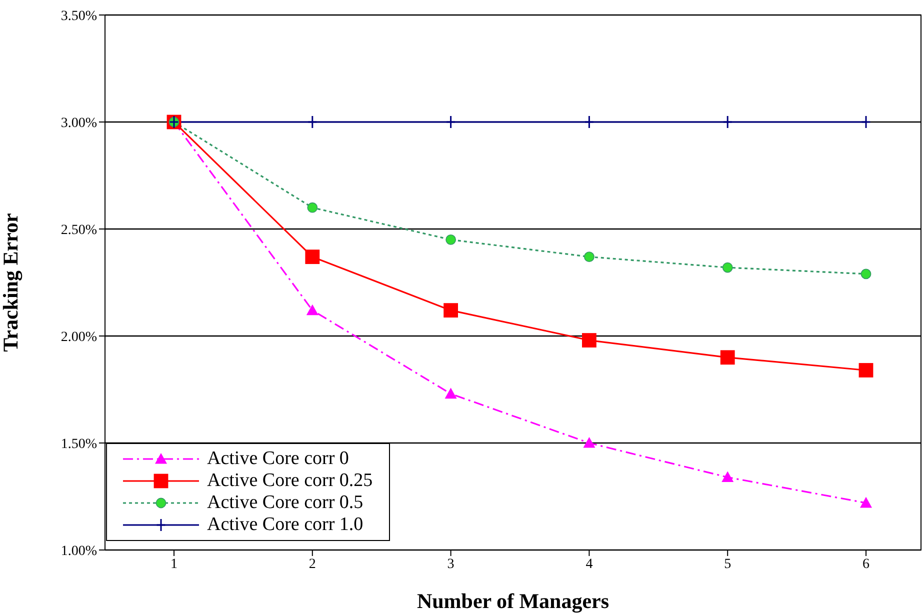 This screenshot has width=923, height=614. What do you see at coordinates (11, 282) in the screenshot?
I see `y-axis-title: Tracking Error` at bounding box center [11, 282].